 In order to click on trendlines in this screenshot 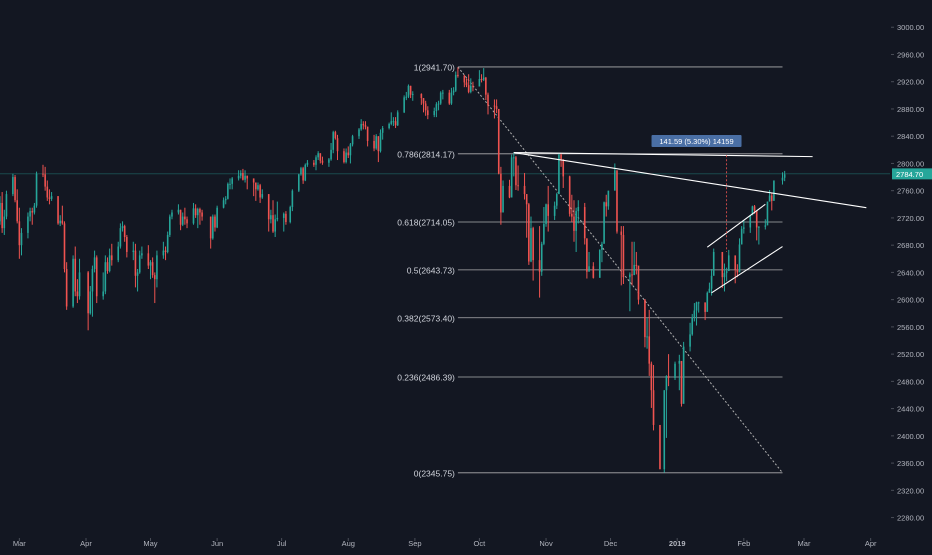, I will do `click(690, 222)`.